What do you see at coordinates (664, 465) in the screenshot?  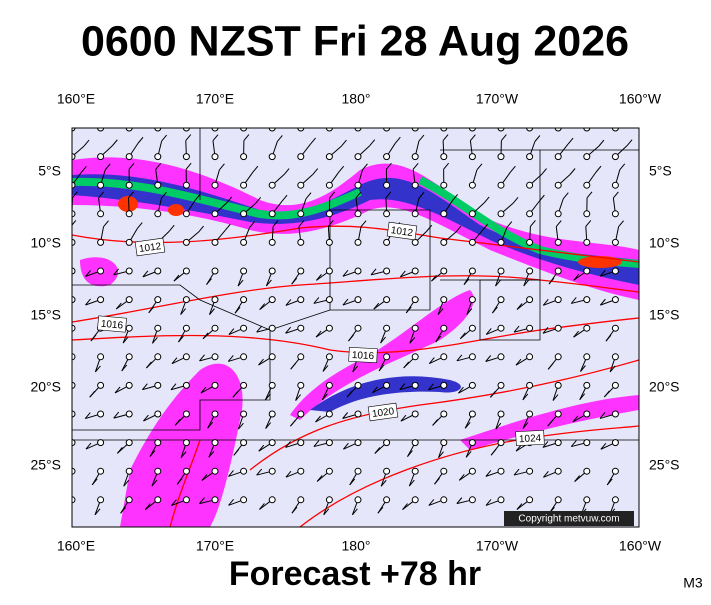 I see `lat-label: 25°S` at bounding box center [664, 465].